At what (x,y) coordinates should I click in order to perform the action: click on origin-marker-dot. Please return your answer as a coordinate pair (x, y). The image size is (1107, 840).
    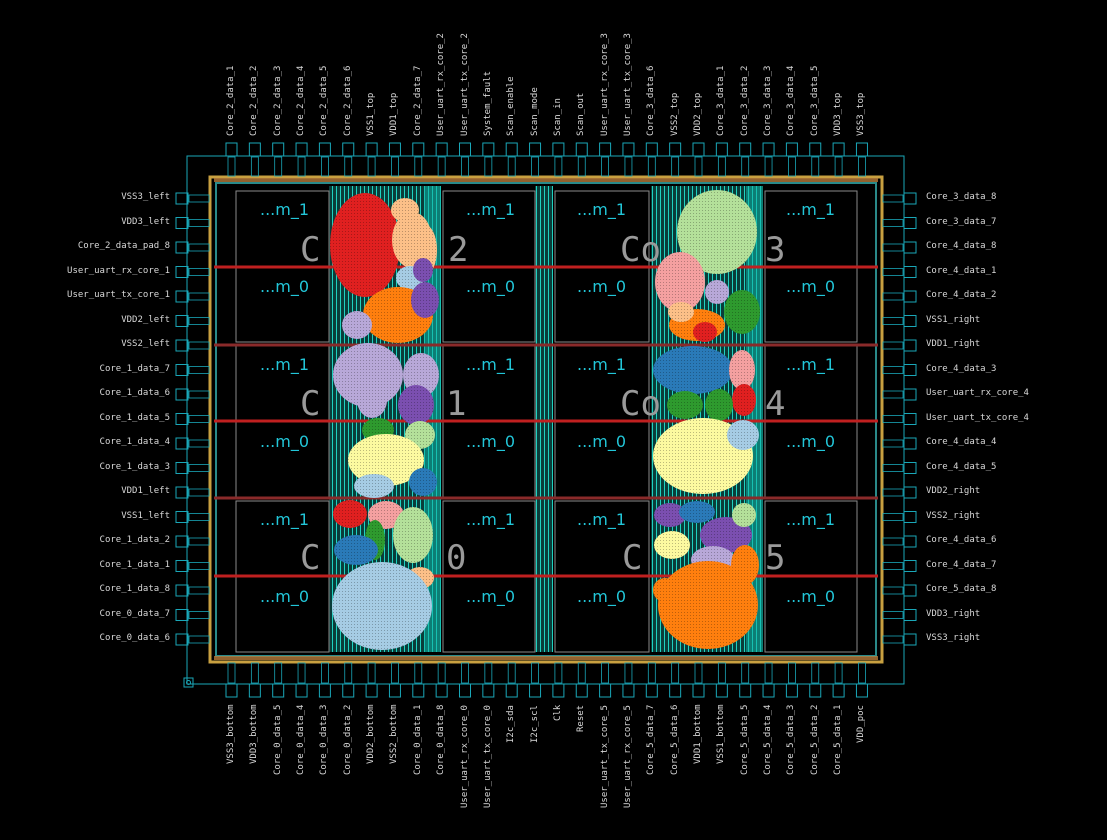
    Looking at the image, I should click on (188, 682).